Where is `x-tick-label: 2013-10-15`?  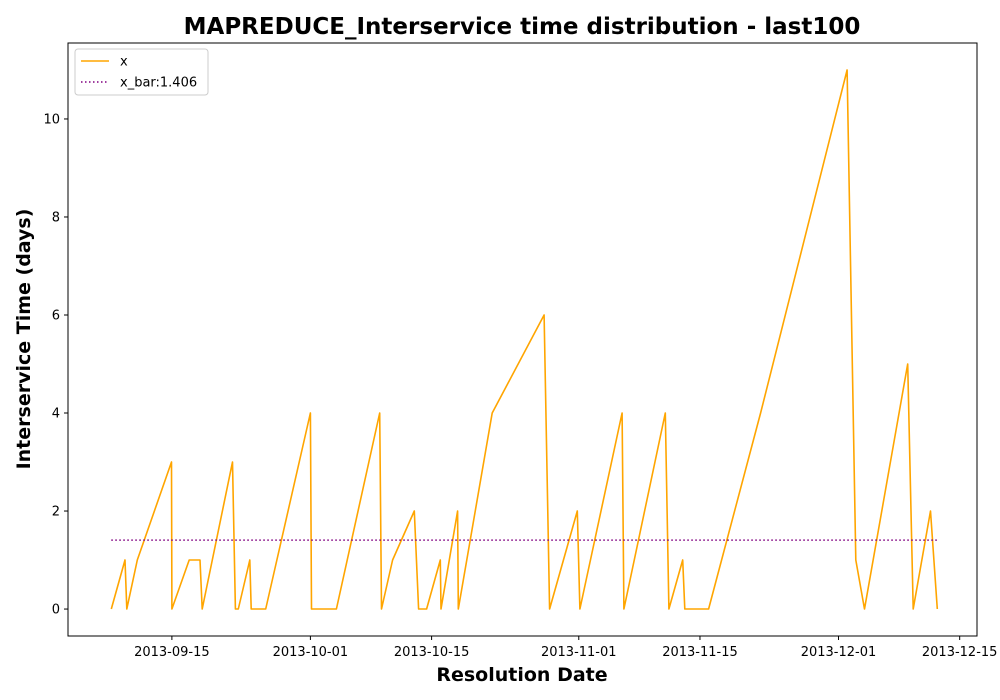 x-tick-label: 2013-10-15 is located at coordinates (432, 652).